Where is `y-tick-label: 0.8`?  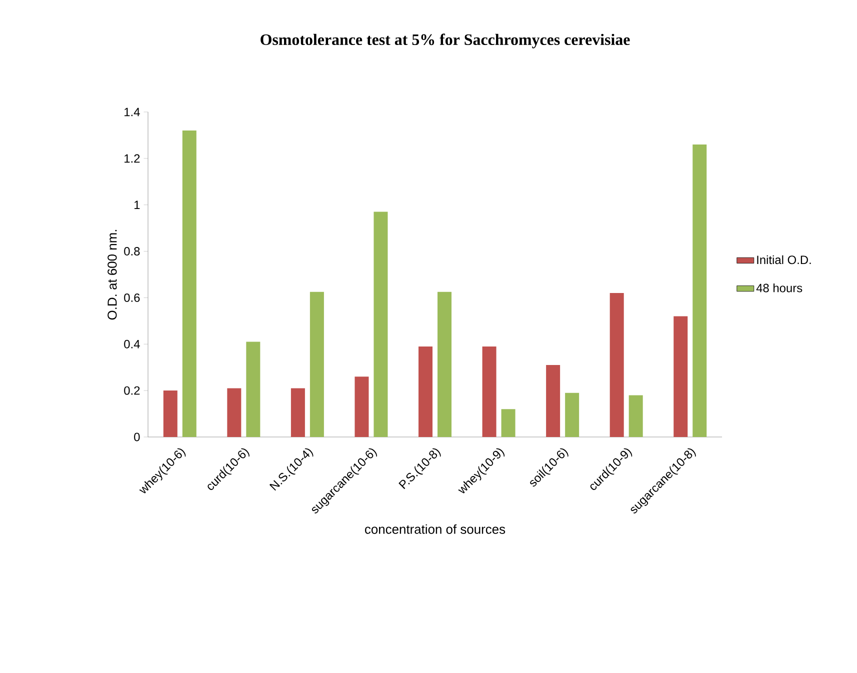 y-tick-label: 0.8 is located at coordinates (132, 251).